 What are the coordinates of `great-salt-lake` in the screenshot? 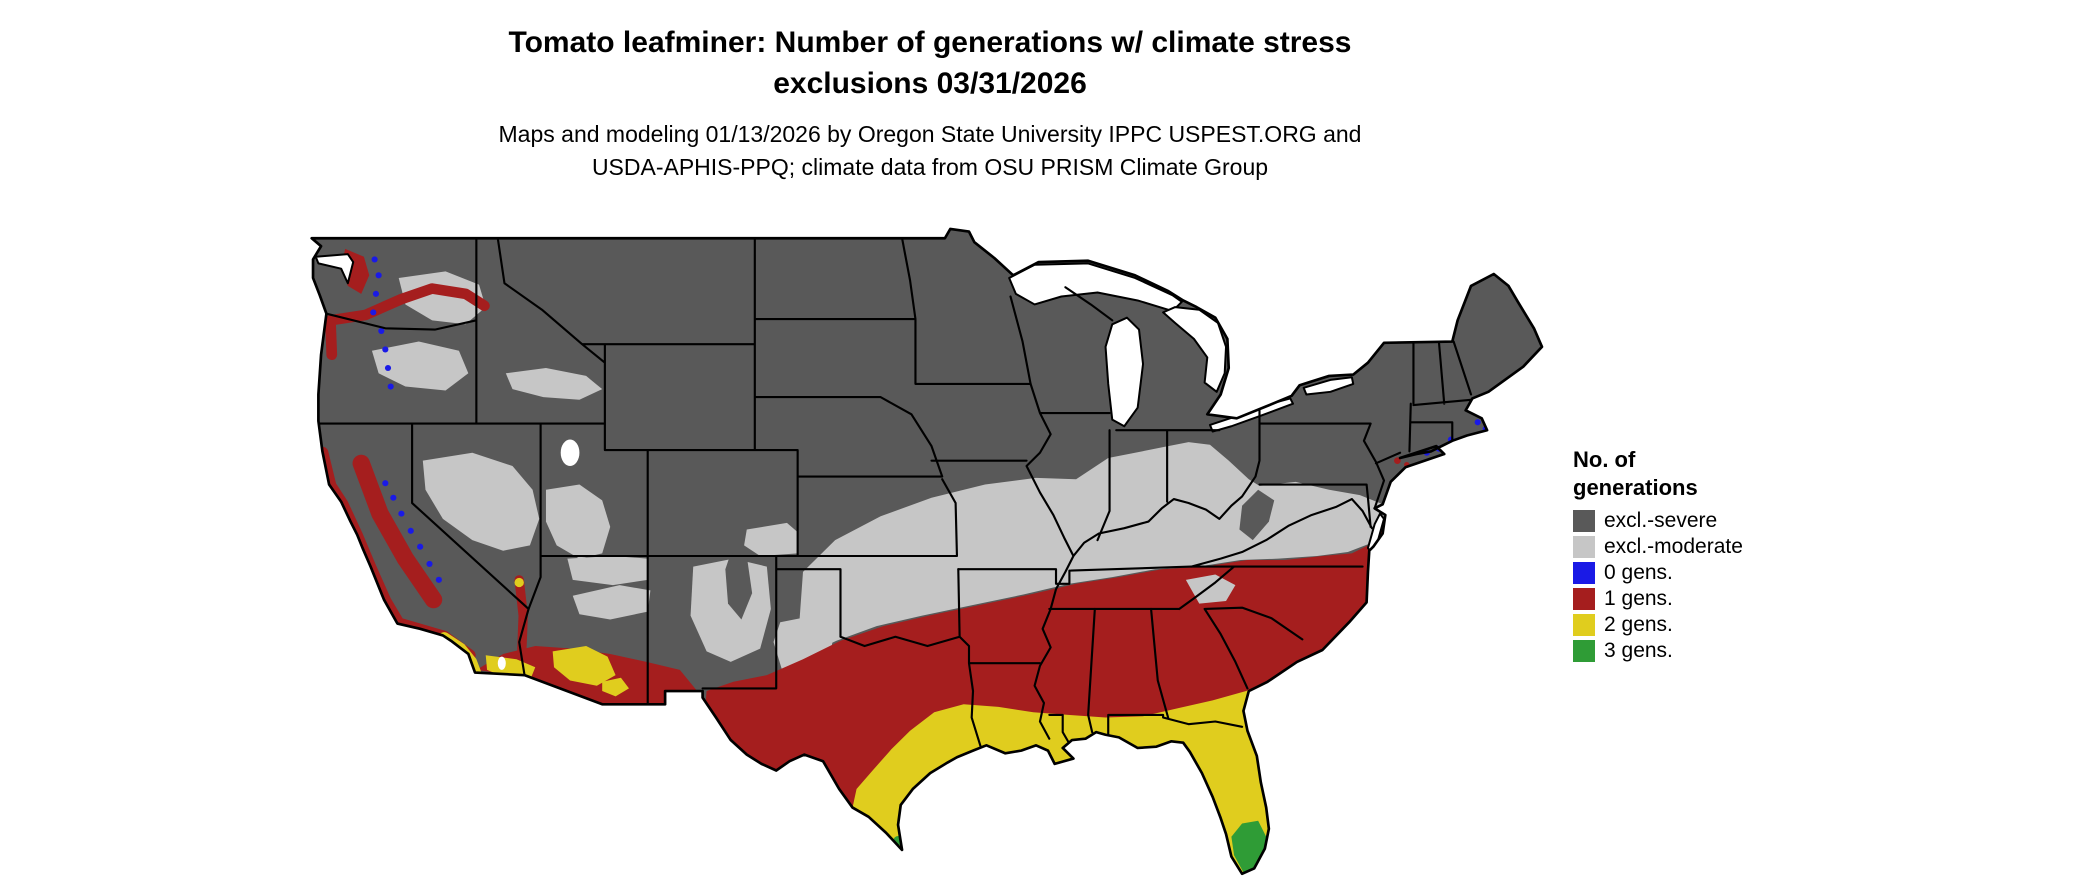 It's located at (570, 452).